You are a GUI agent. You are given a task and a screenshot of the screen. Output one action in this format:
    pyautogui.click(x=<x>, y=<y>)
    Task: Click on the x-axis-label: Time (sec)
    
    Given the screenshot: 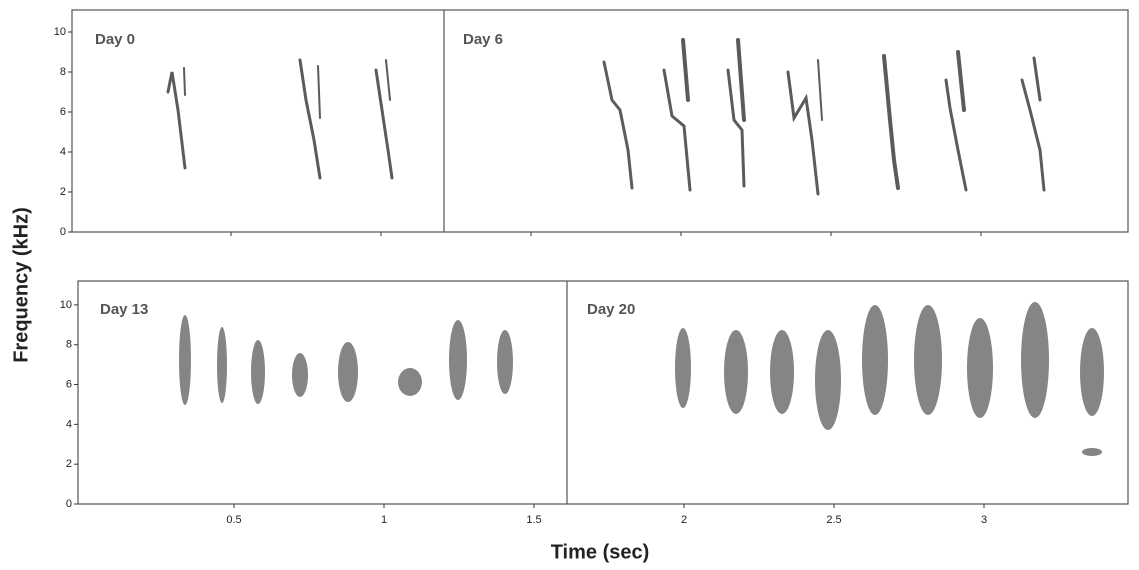 What is the action you would take?
    pyautogui.click(x=600, y=552)
    